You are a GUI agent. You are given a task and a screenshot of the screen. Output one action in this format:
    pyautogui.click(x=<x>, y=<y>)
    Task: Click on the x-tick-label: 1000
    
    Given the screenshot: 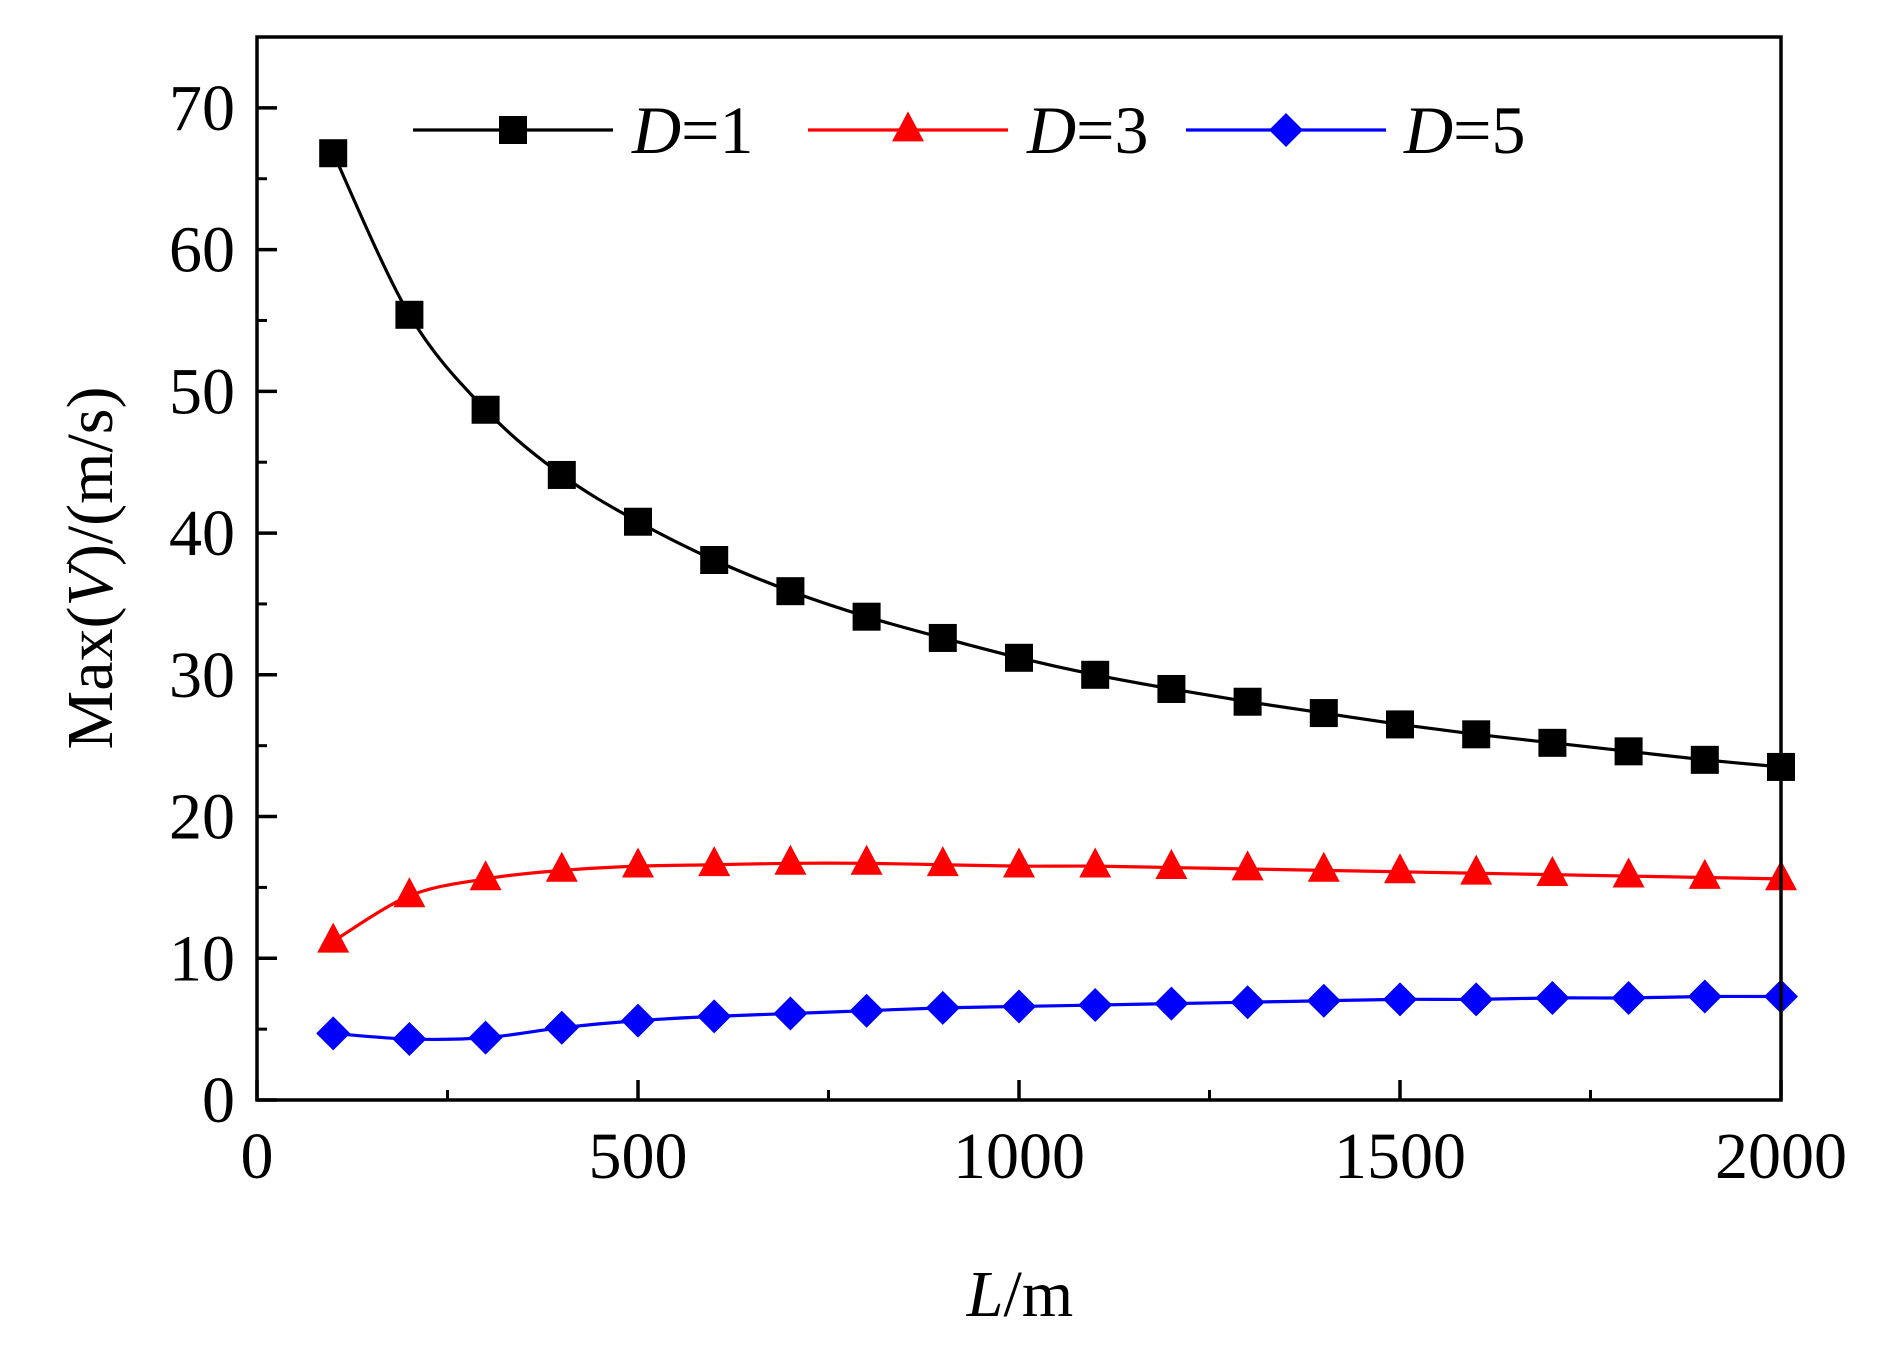 What is the action you would take?
    pyautogui.click(x=1019, y=1156)
    